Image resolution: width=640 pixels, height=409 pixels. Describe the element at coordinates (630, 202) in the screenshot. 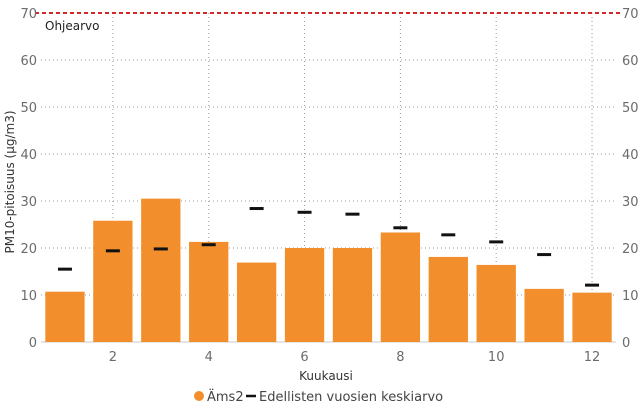

I see `y-tick-label-right: 30` at that location.